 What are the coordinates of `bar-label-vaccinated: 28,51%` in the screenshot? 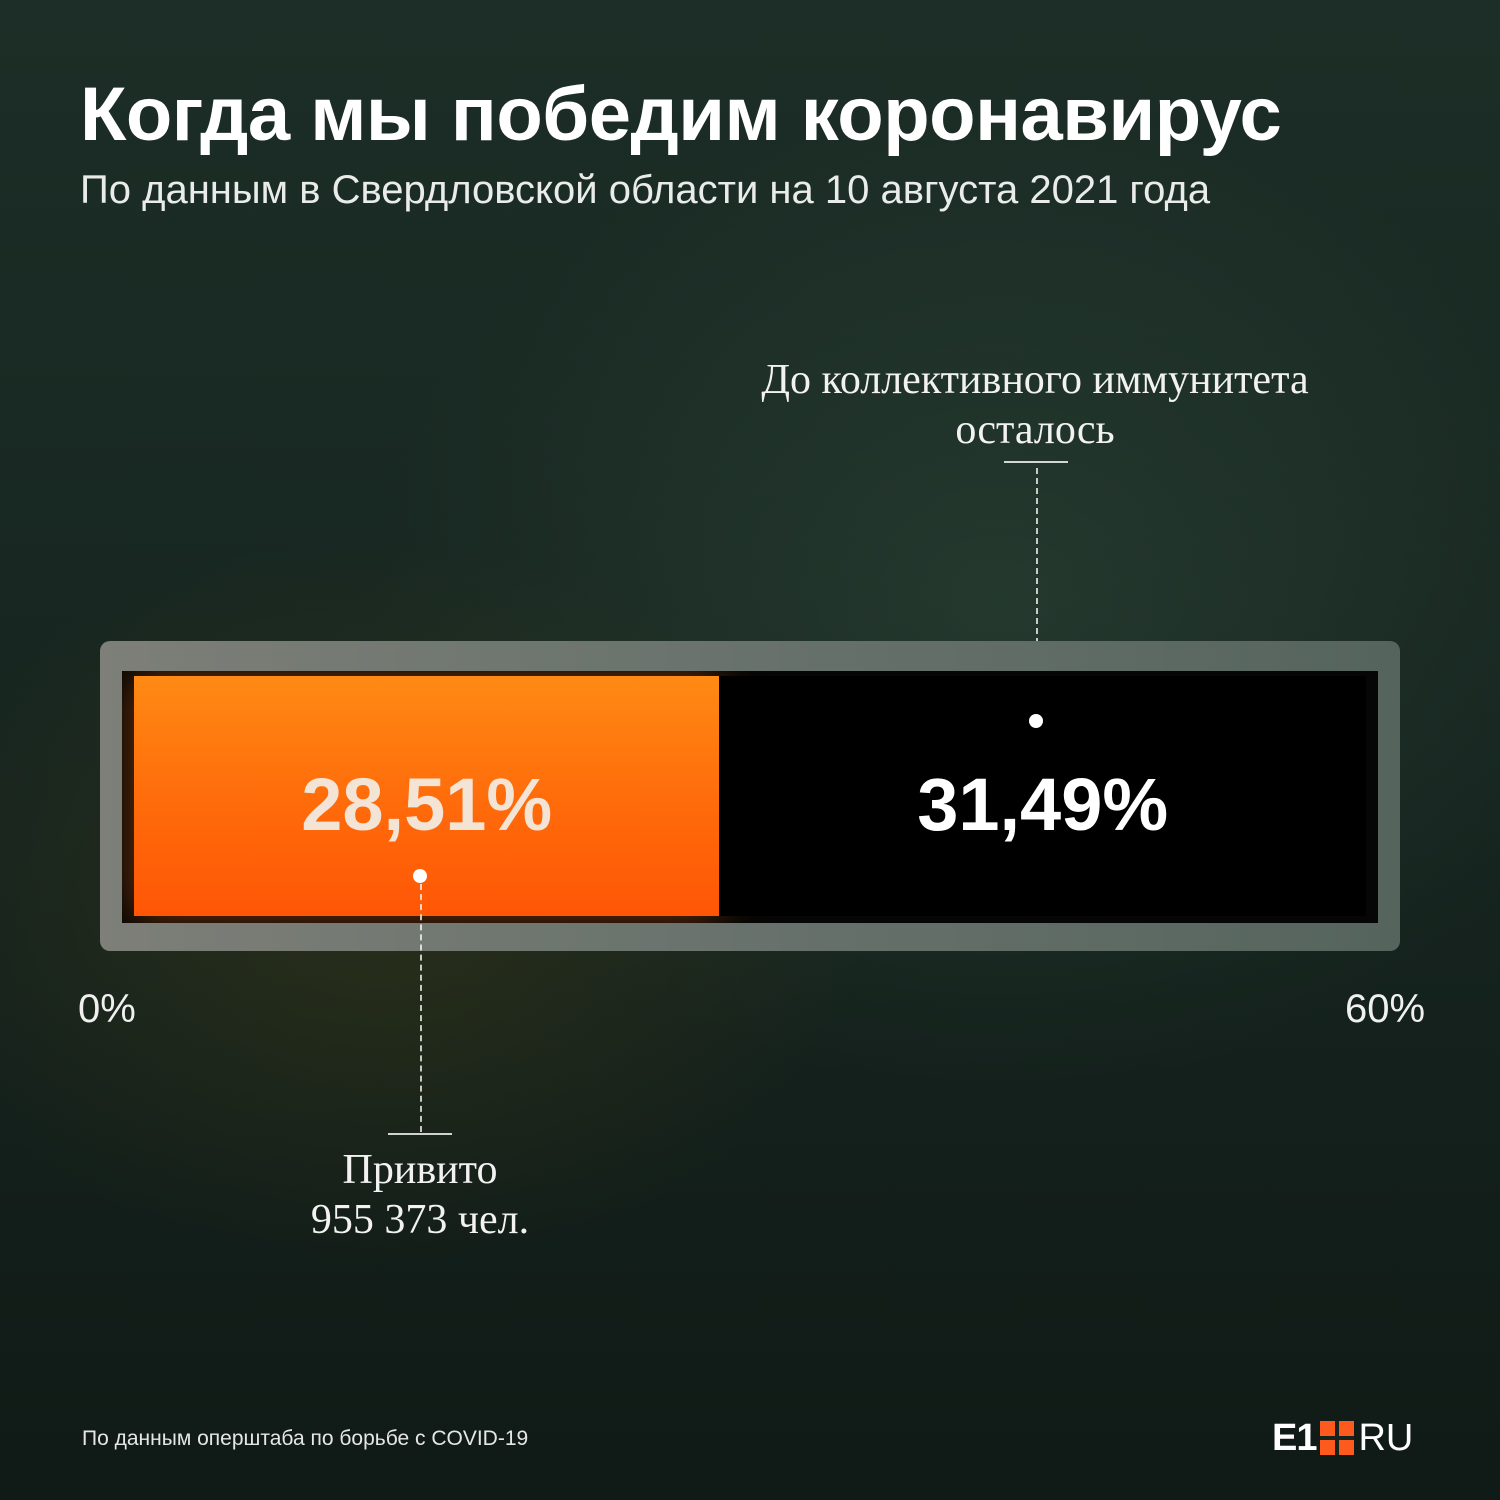 It's located at (427, 804).